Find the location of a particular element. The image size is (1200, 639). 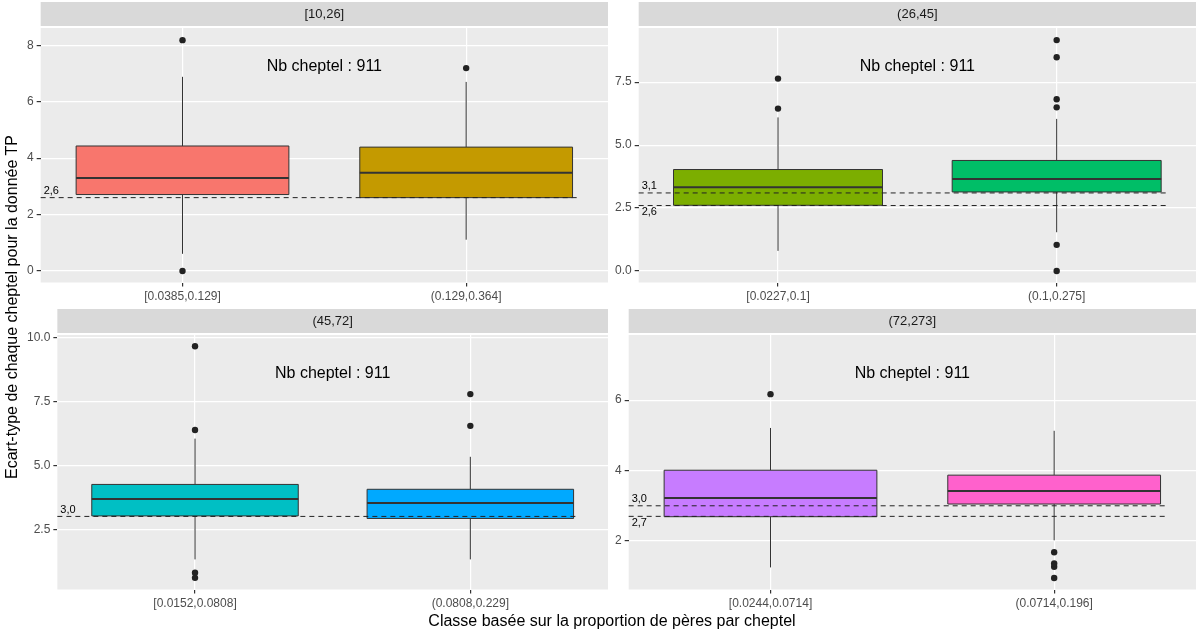

x-tick-label: (0.0714,0.196] is located at coordinates (1054, 603).